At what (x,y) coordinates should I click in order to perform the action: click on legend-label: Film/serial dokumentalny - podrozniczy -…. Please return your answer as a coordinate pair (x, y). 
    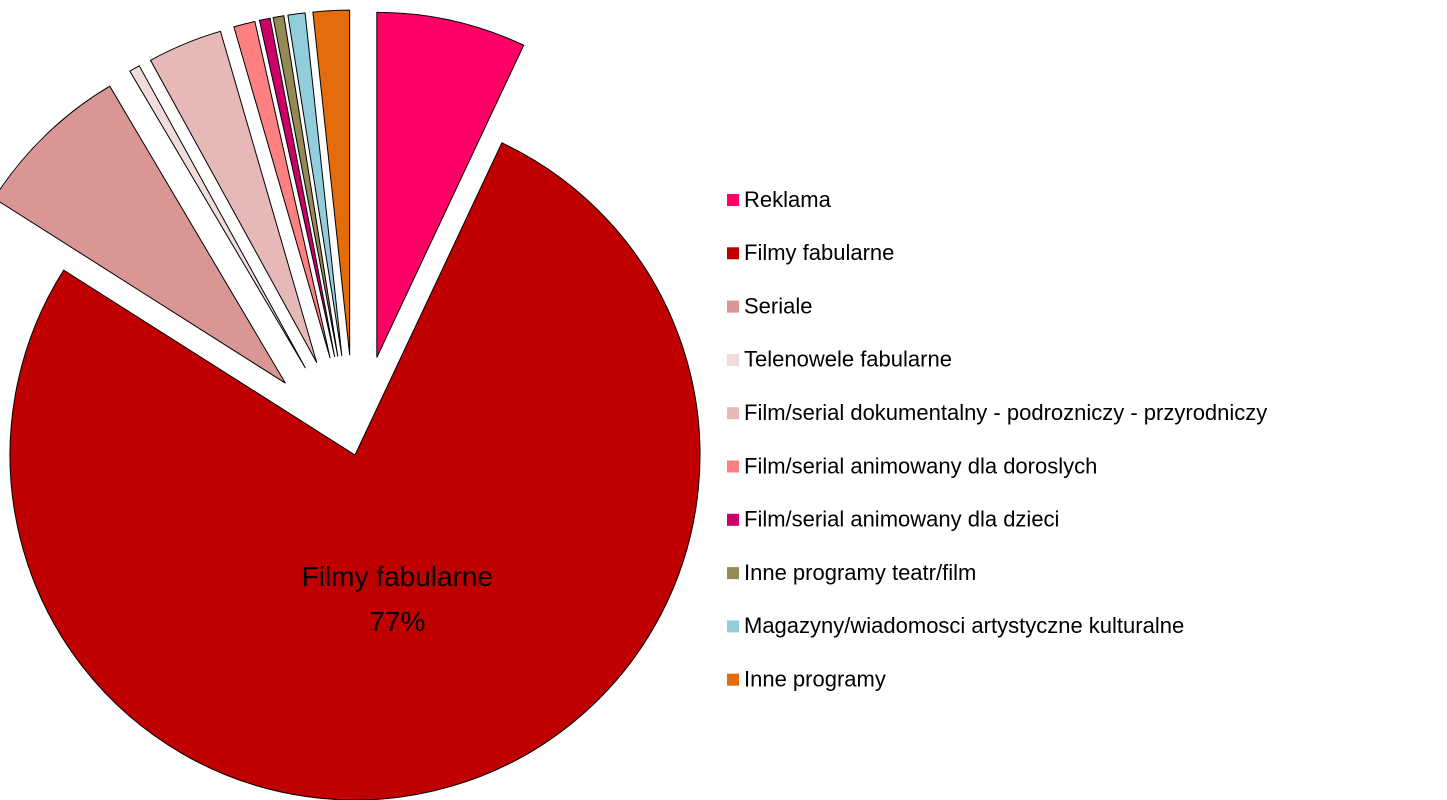
    Looking at the image, I should click on (1005, 412).